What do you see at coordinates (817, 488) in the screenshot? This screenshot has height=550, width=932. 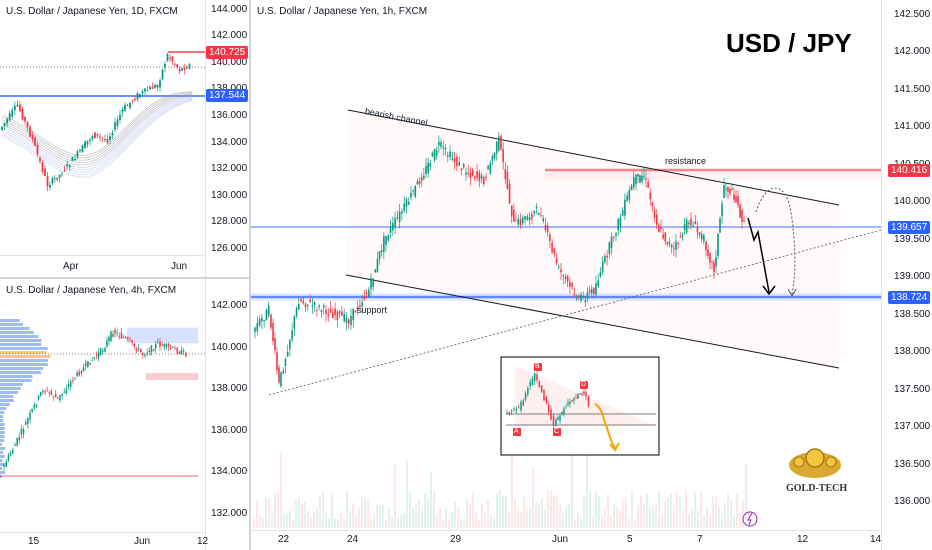 I see `gold-tech-logo-text: GOLD-TECH` at bounding box center [817, 488].